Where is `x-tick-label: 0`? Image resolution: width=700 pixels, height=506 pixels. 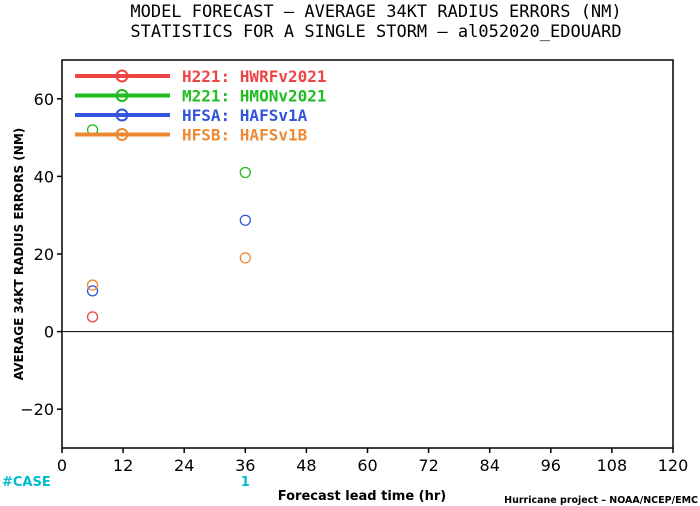 x-tick-label: 0 is located at coordinates (62, 465).